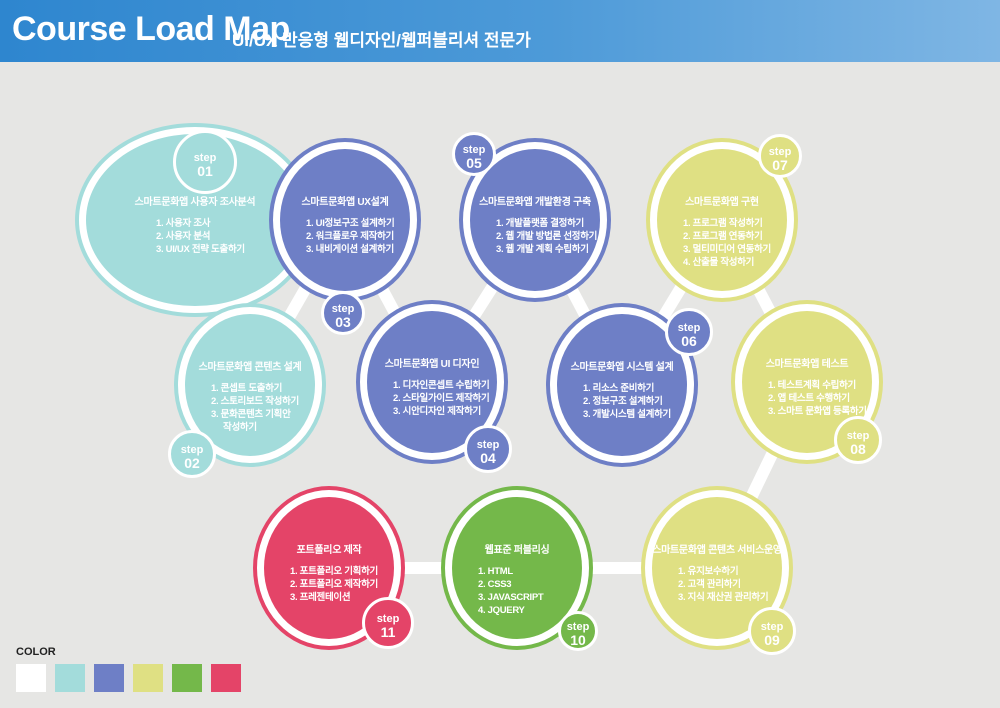 The height and width of the screenshot is (708, 1000). Describe the element at coordinates (578, 640) in the screenshot. I see `step-badge-number: 10` at that location.